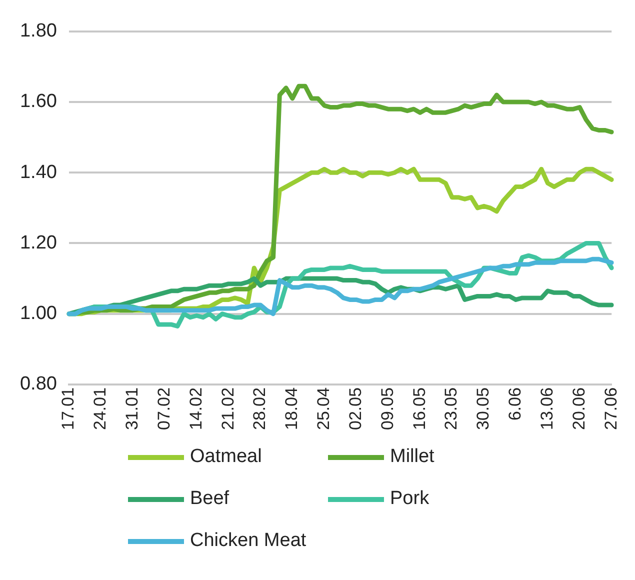 This screenshot has height=580, width=635. What do you see at coordinates (38, 313) in the screenshot?
I see `y-tick-label: 1.00` at bounding box center [38, 313].